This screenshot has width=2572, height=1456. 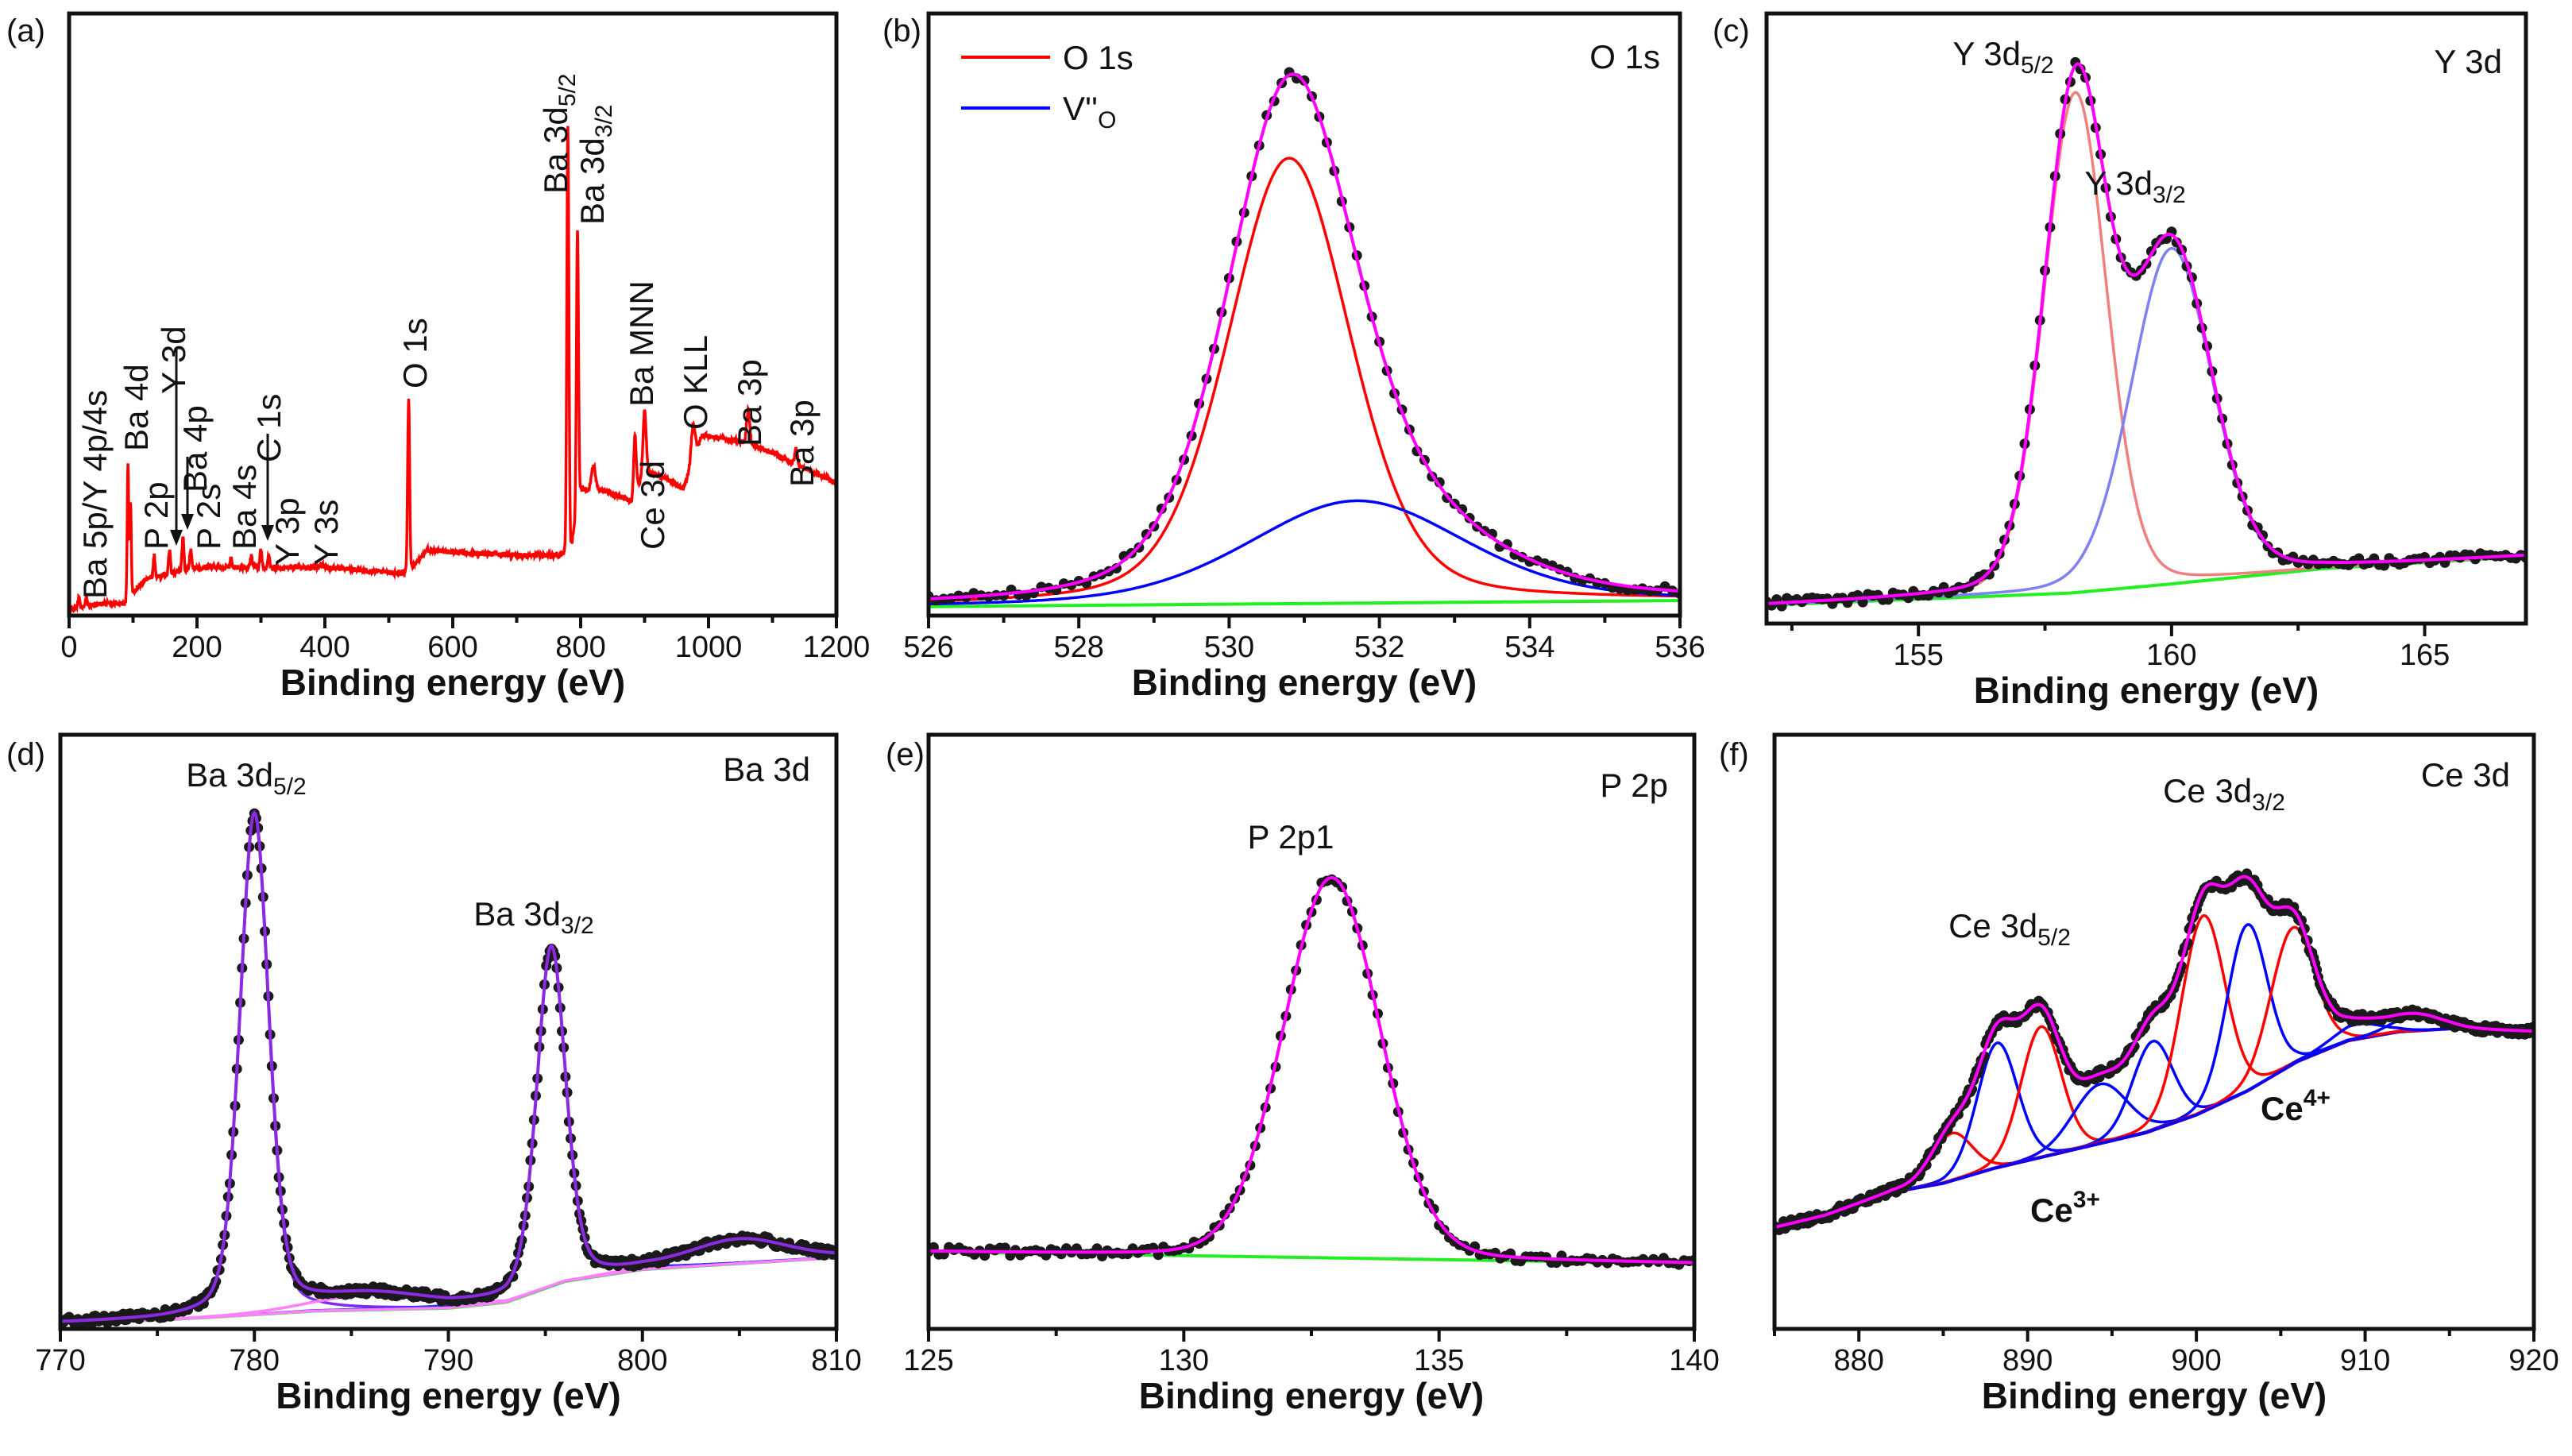 I want to click on x-tick-label: 1200, so click(x=837, y=647).